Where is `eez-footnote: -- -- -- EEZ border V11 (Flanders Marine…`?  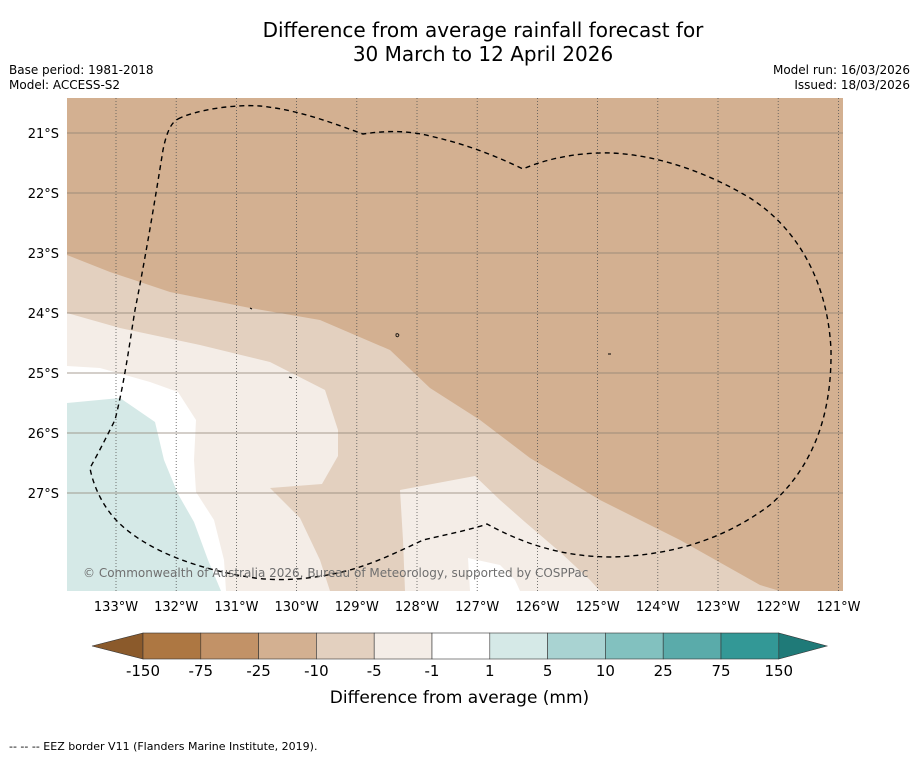
eez-footnote: -- -- -- EEZ border V11 (Flanders Marine… is located at coordinates (163, 746).